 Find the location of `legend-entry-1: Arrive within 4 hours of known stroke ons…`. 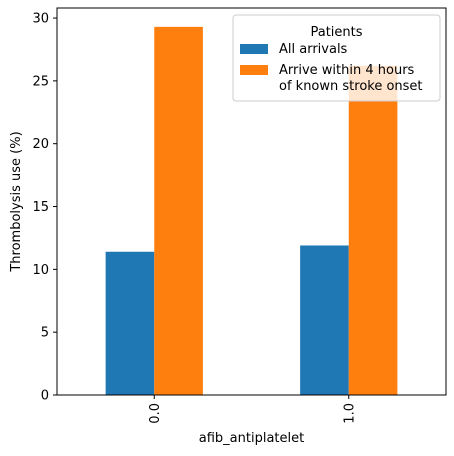

legend-entry-1: Arrive within 4 hours of known stroke ons… is located at coordinates (351, 78).